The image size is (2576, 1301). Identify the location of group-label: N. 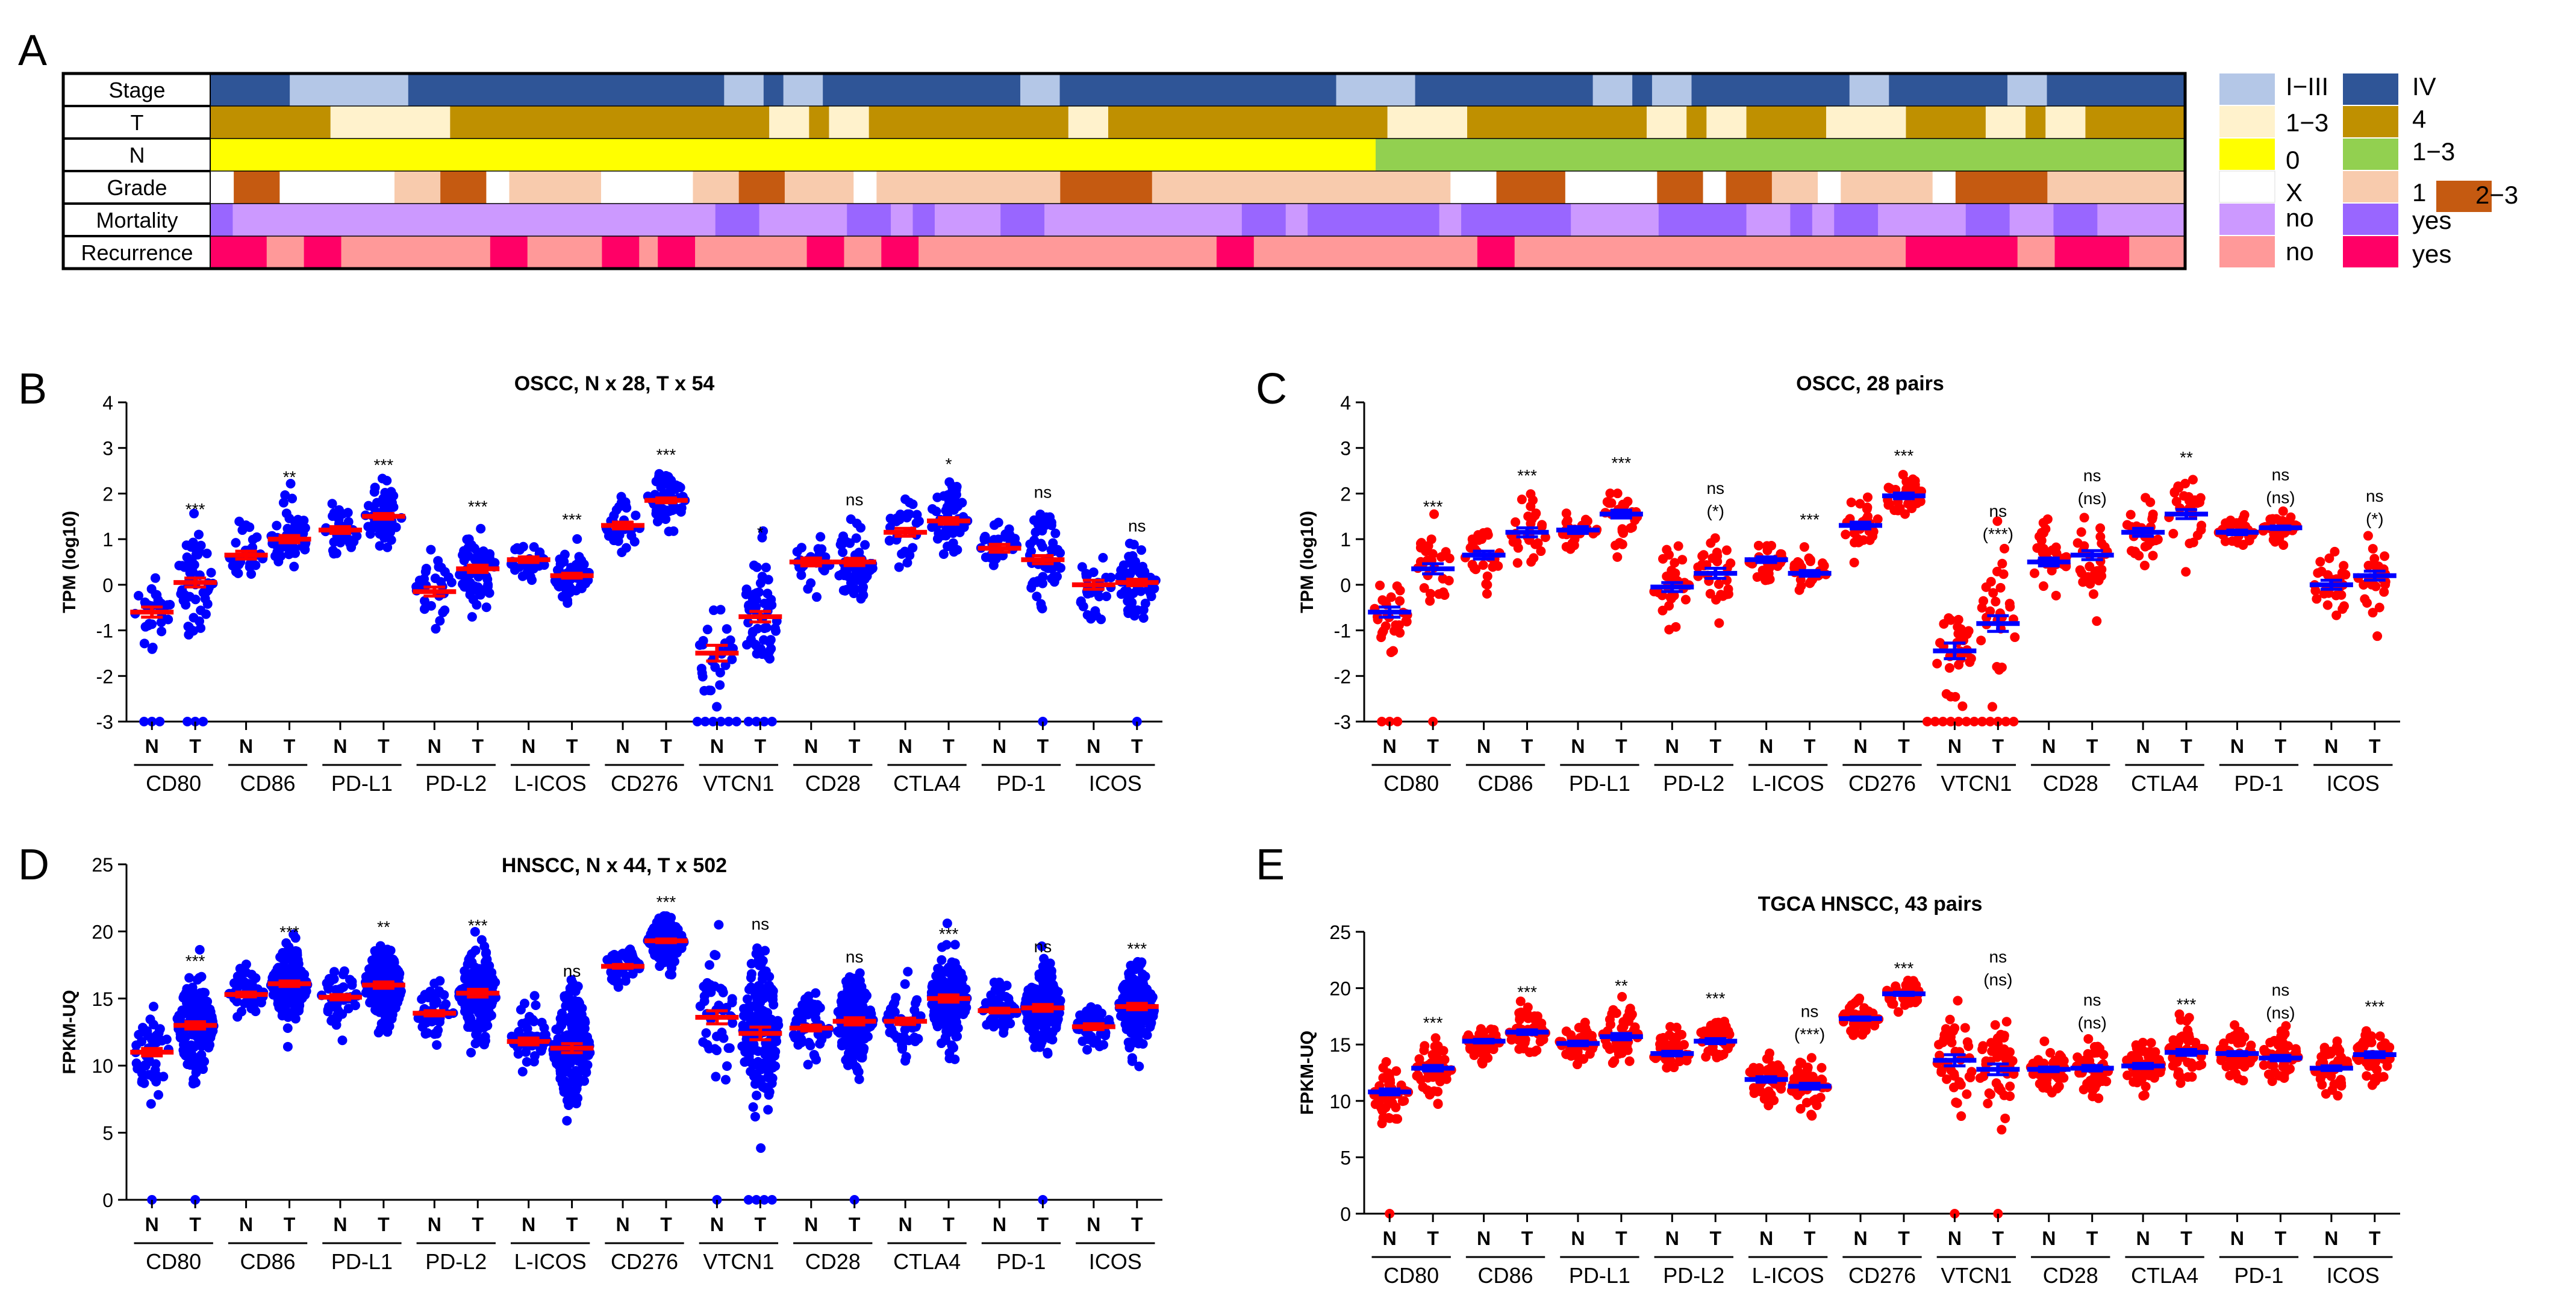
(717, 1224).